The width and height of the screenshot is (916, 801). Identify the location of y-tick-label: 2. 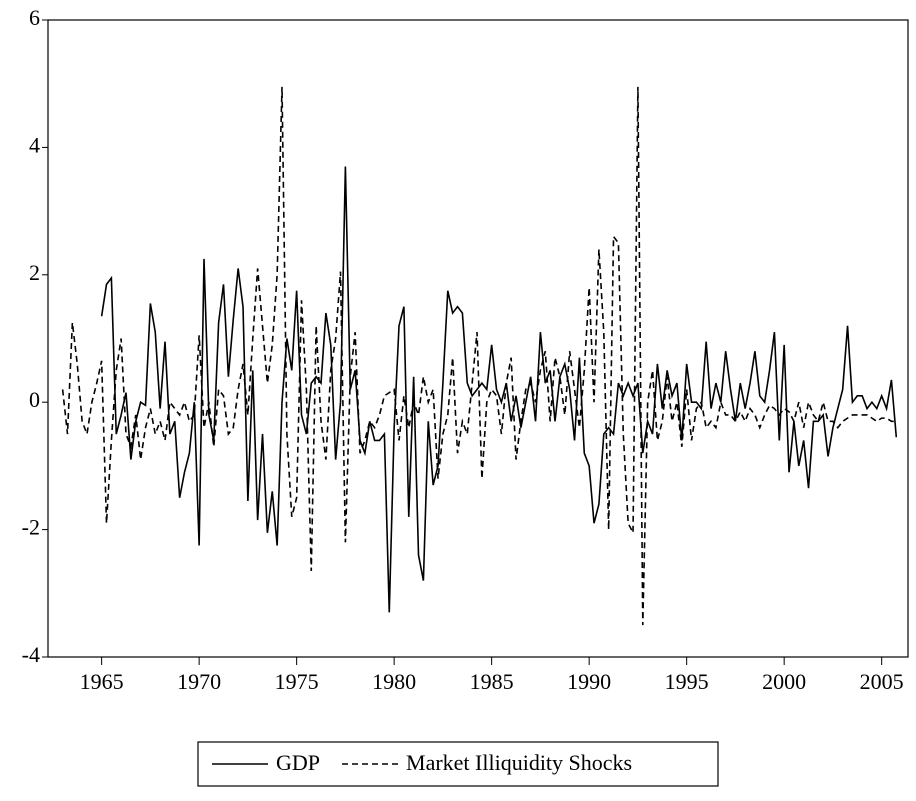
(34, 272).